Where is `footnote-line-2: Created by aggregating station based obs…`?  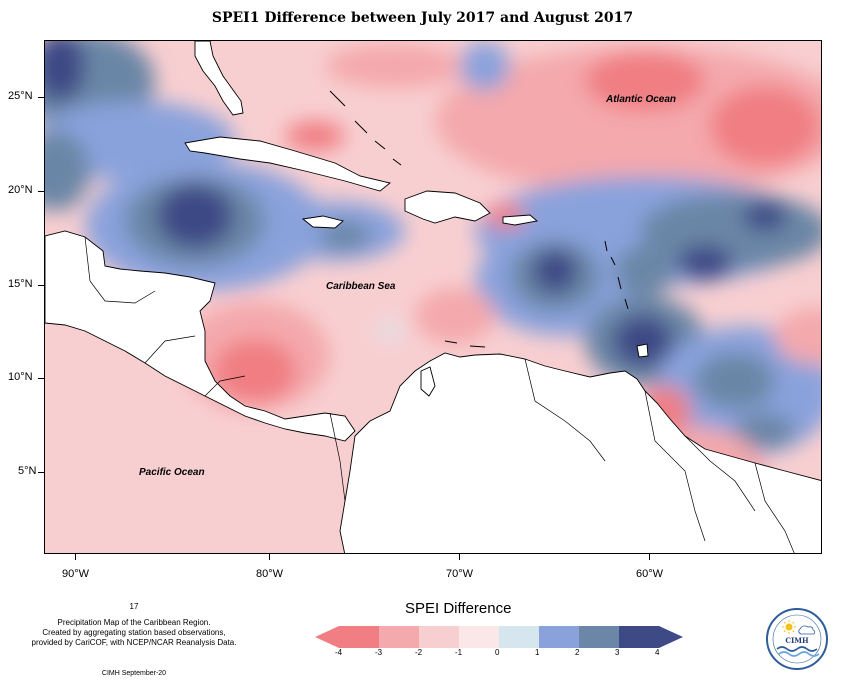 footnote-line-2: Created by aggregating station based obs… is located at coordinates (134, 632).